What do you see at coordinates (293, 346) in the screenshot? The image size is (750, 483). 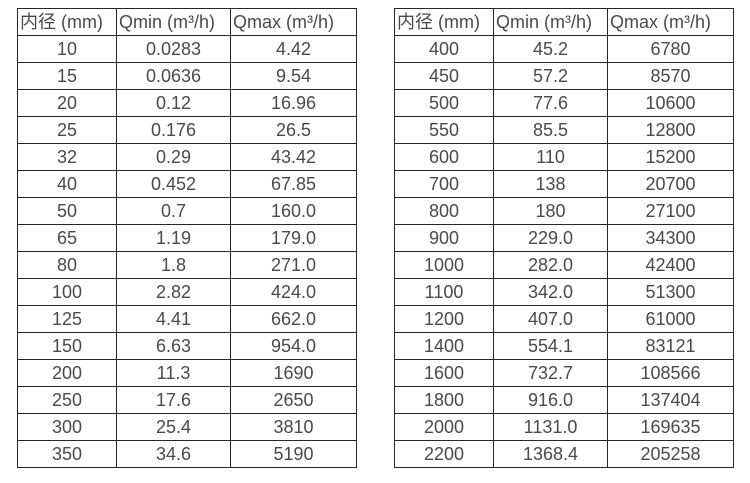 I see `table-cell: 954.0` at bounding box center [293, 346].